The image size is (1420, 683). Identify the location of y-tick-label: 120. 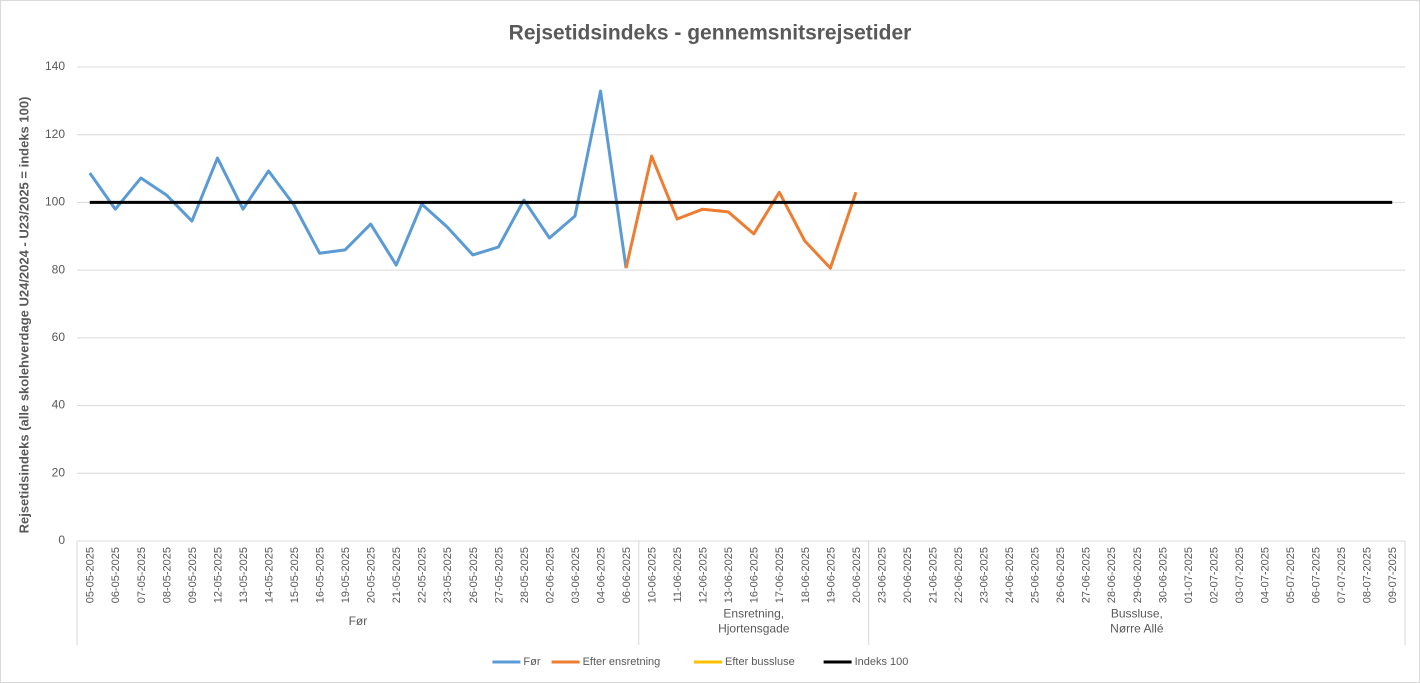
(55, 134).